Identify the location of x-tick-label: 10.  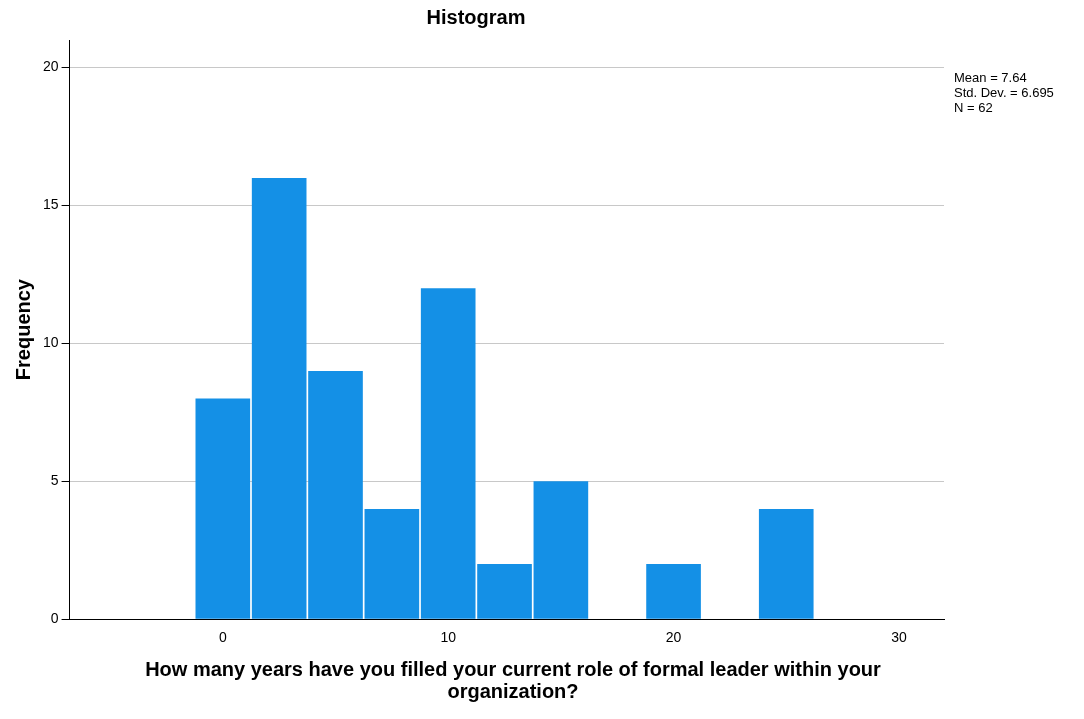
(448, 637).